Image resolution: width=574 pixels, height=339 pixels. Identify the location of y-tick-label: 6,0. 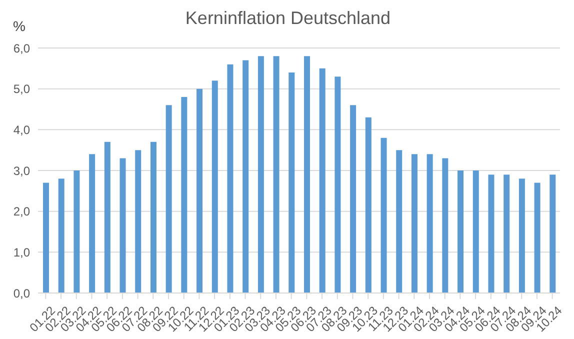
(21, 48).